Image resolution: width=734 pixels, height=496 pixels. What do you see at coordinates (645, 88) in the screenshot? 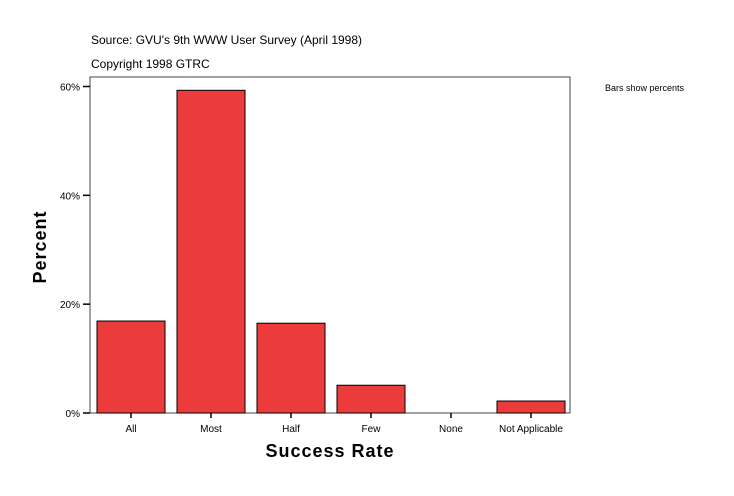
I see `chart-note: Bars show percents` at bounding box center [645, 88].